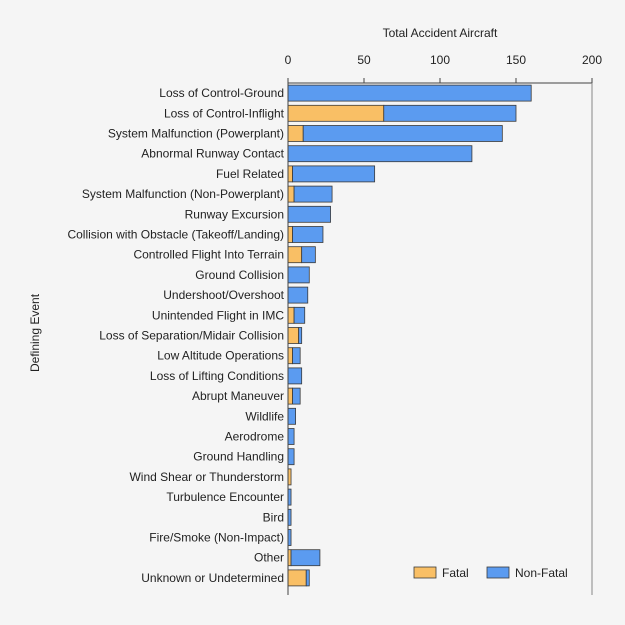 The height and width of the screenshot is (625, 625). Describe the element at coordinates (273, 517) in the screenshot. I see `category-label: Bird` at that location.